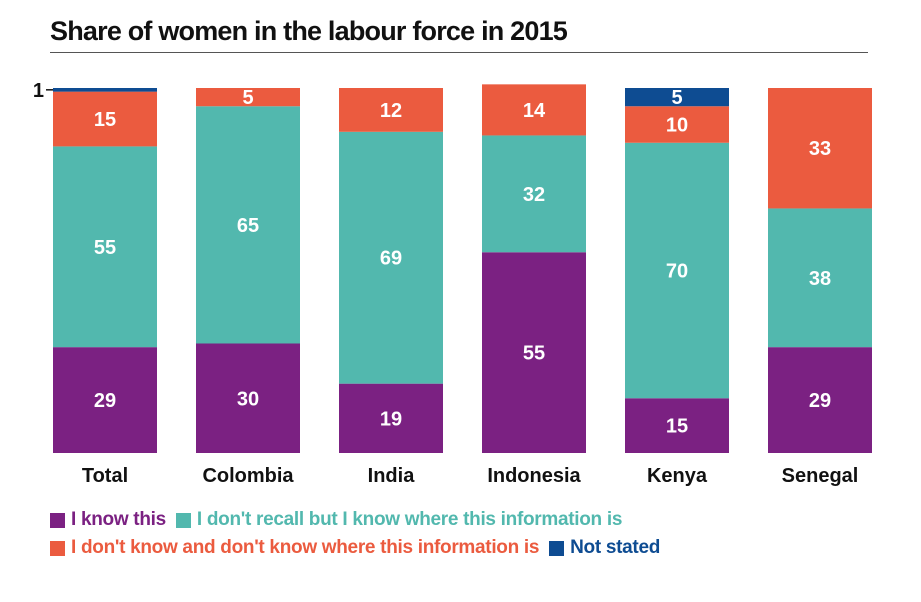 This screenshot has height=602, width=921. What do you see at coordinates (105, 476) in the screenshot?
I see `category-label-total: Total` at bounding box center [105, 476].